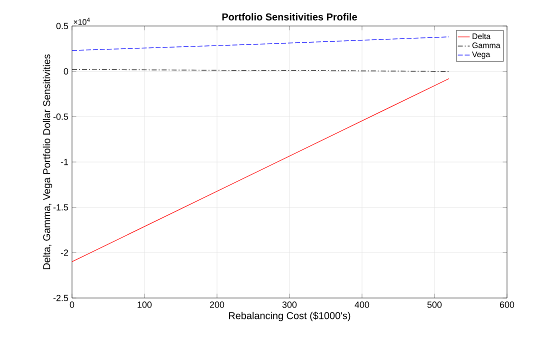 This screenshot has width=560, height=337. Describe the element at coordinates (289, 305) in the screenshot. I see `x-tick-label: 300` at that location.